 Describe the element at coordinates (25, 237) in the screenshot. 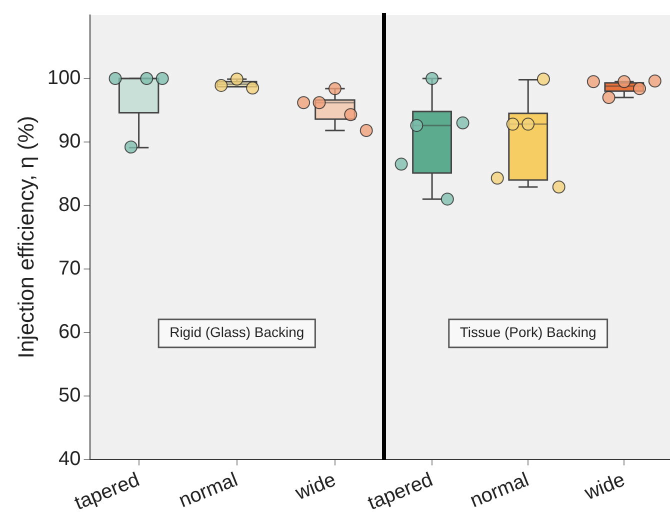

I see `y-axis-title: Injection efficiency, η (%)` at that location.